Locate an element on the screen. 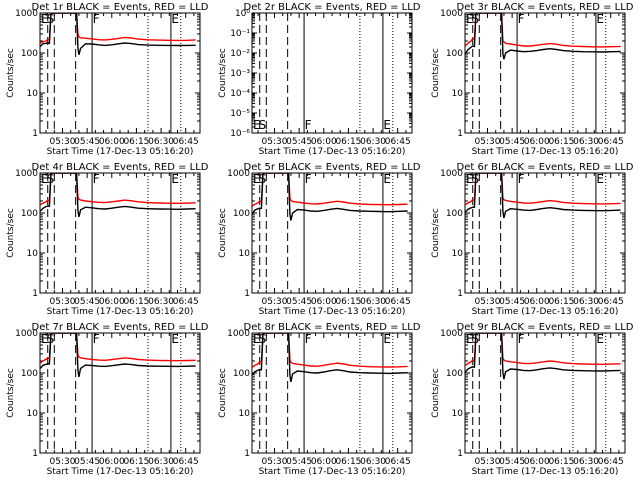  det1-xlabel: Start Time (17-Dec-13 05:16:20) is located at coordinates (120, 152).